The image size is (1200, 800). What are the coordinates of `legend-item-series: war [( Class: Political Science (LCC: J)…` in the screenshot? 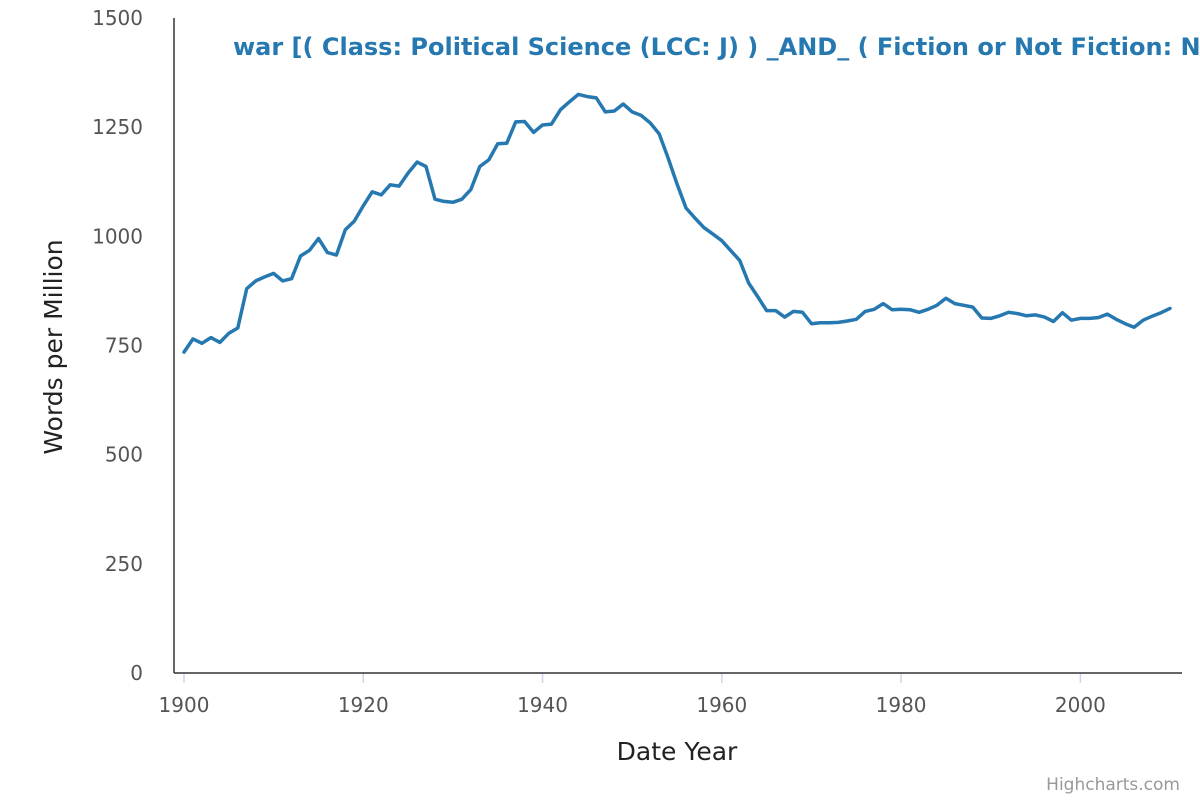 It's located at (716, 47).